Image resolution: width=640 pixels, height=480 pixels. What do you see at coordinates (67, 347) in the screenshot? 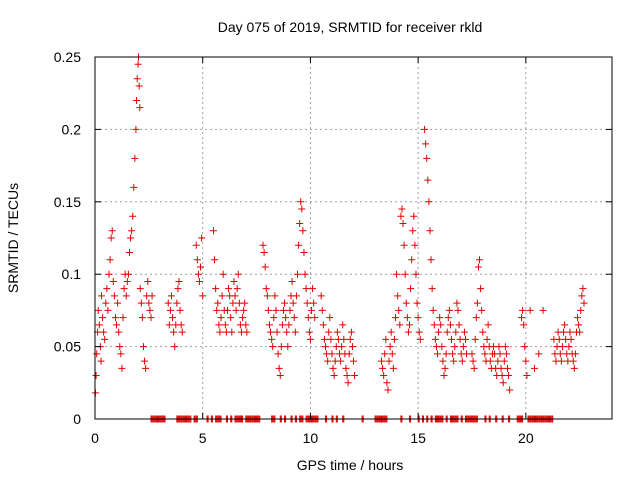
I see `y-tick-label: 0.05` at bounding box center [67, 347].